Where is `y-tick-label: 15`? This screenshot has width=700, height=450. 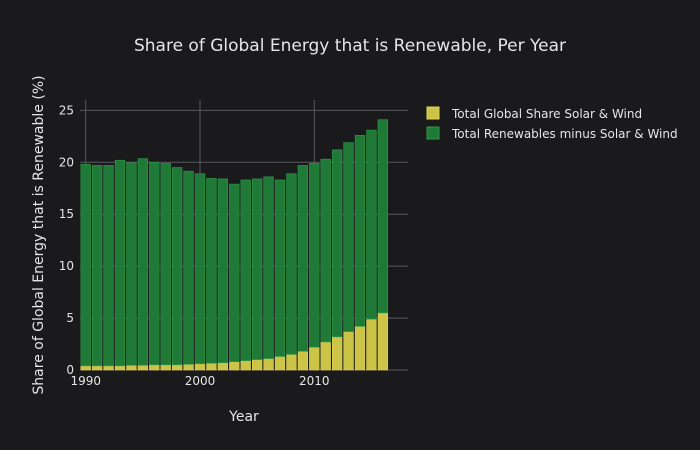
y-tick-label: 15 is located at coordinates (66, 214).